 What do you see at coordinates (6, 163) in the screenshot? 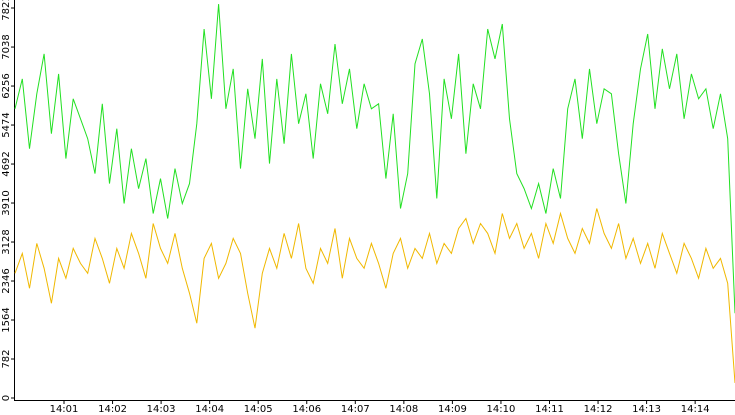
I see `y-tick-label: 4692` at bounding box center [6, 163].